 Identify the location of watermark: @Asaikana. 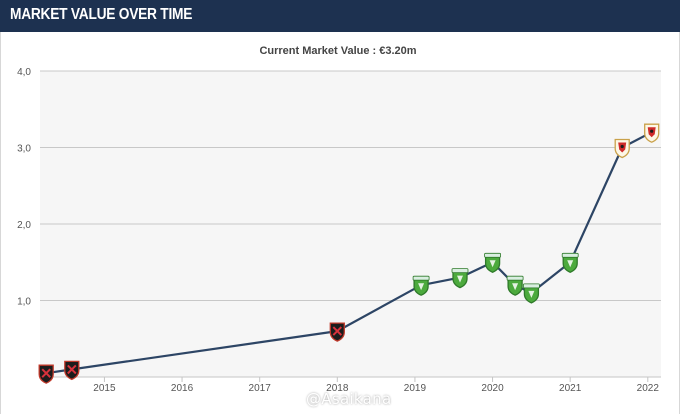
(349, 399).